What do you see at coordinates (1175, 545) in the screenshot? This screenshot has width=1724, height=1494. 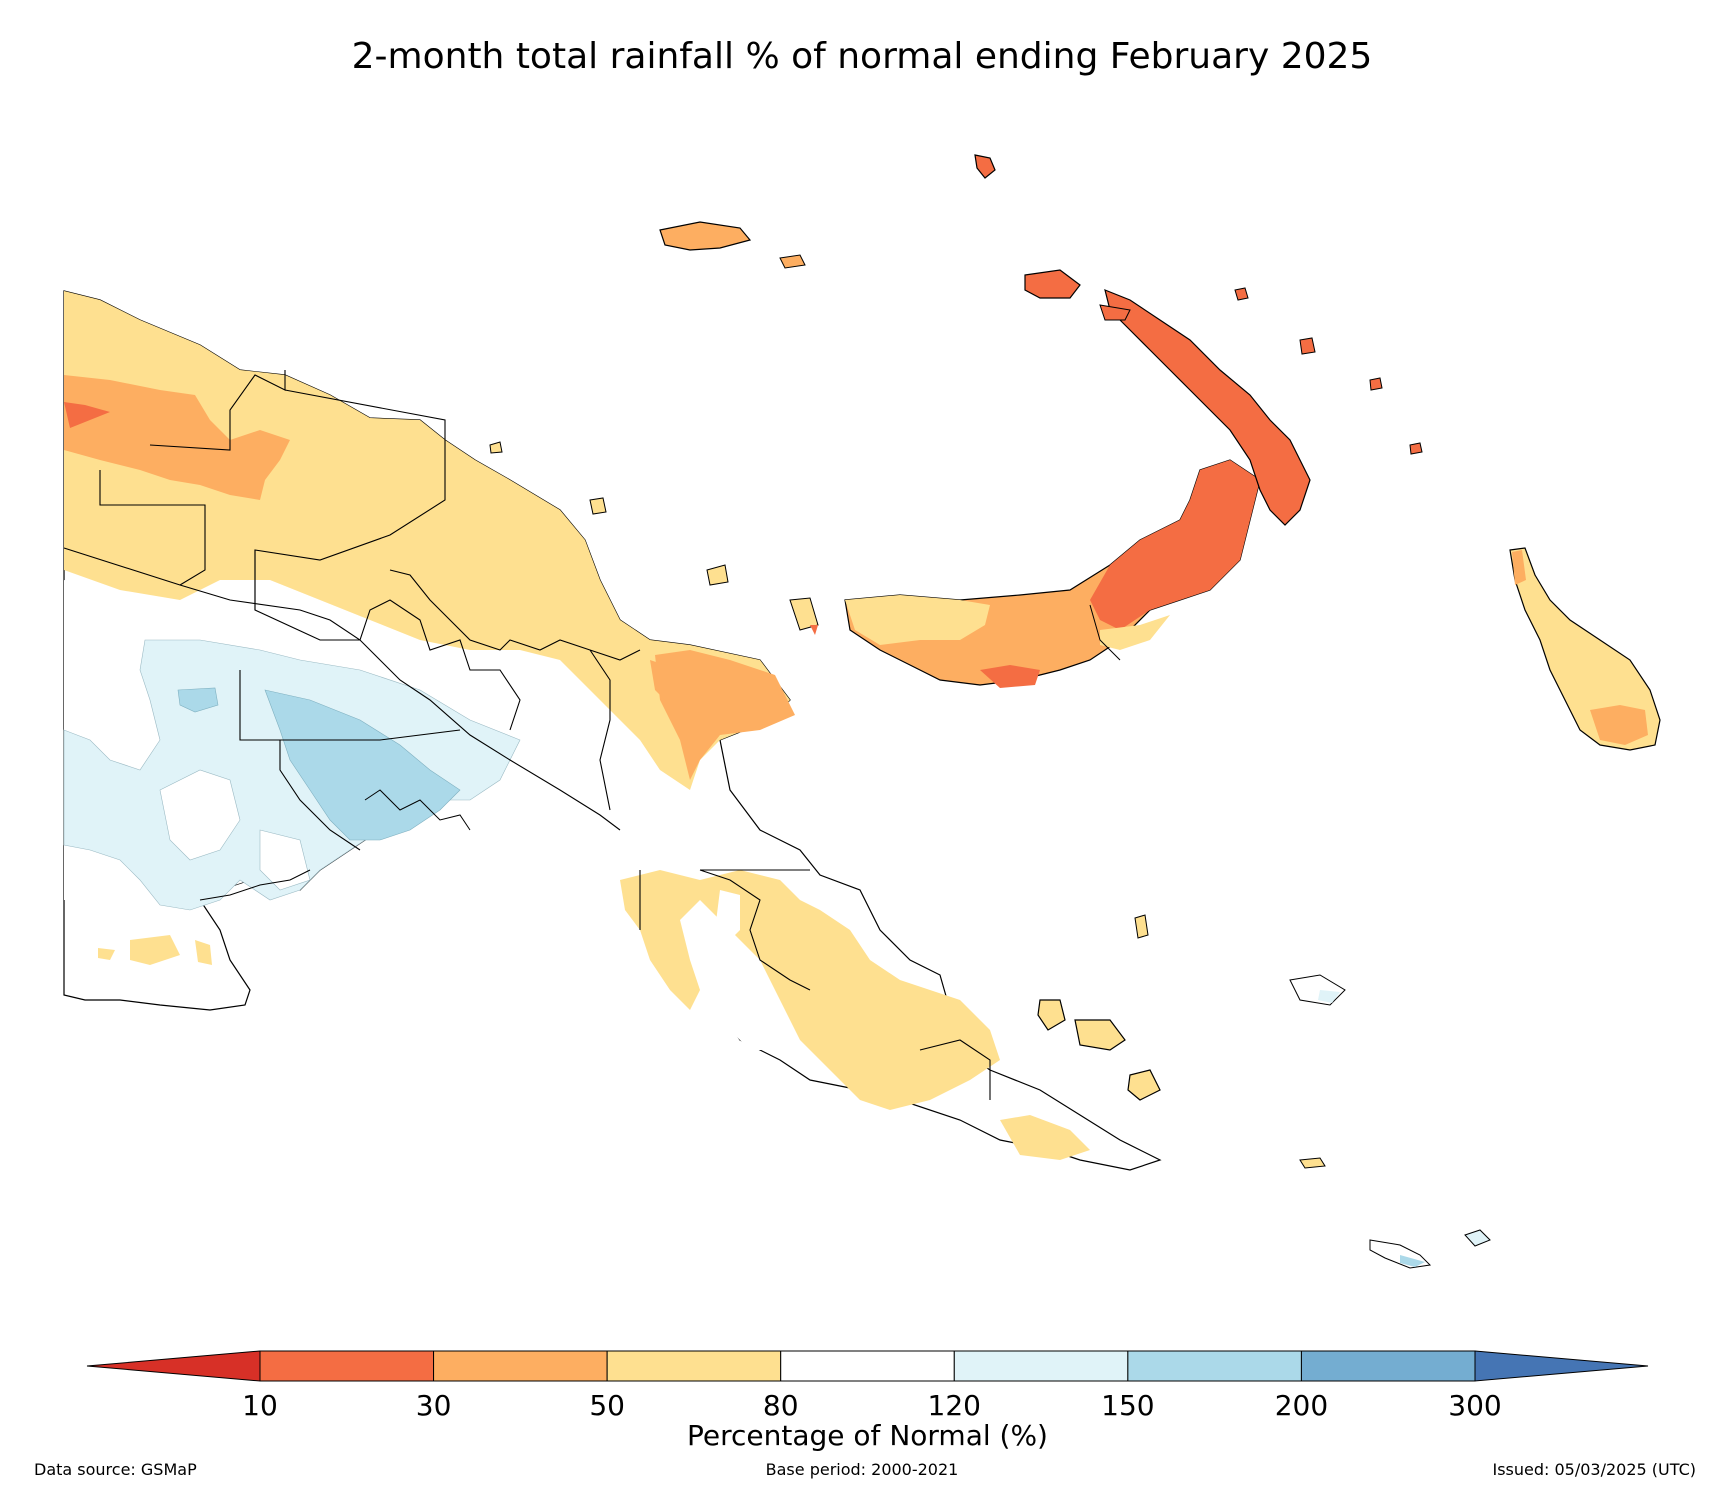 I see `new-britain-red-east` at bounding box center [1175, 545].